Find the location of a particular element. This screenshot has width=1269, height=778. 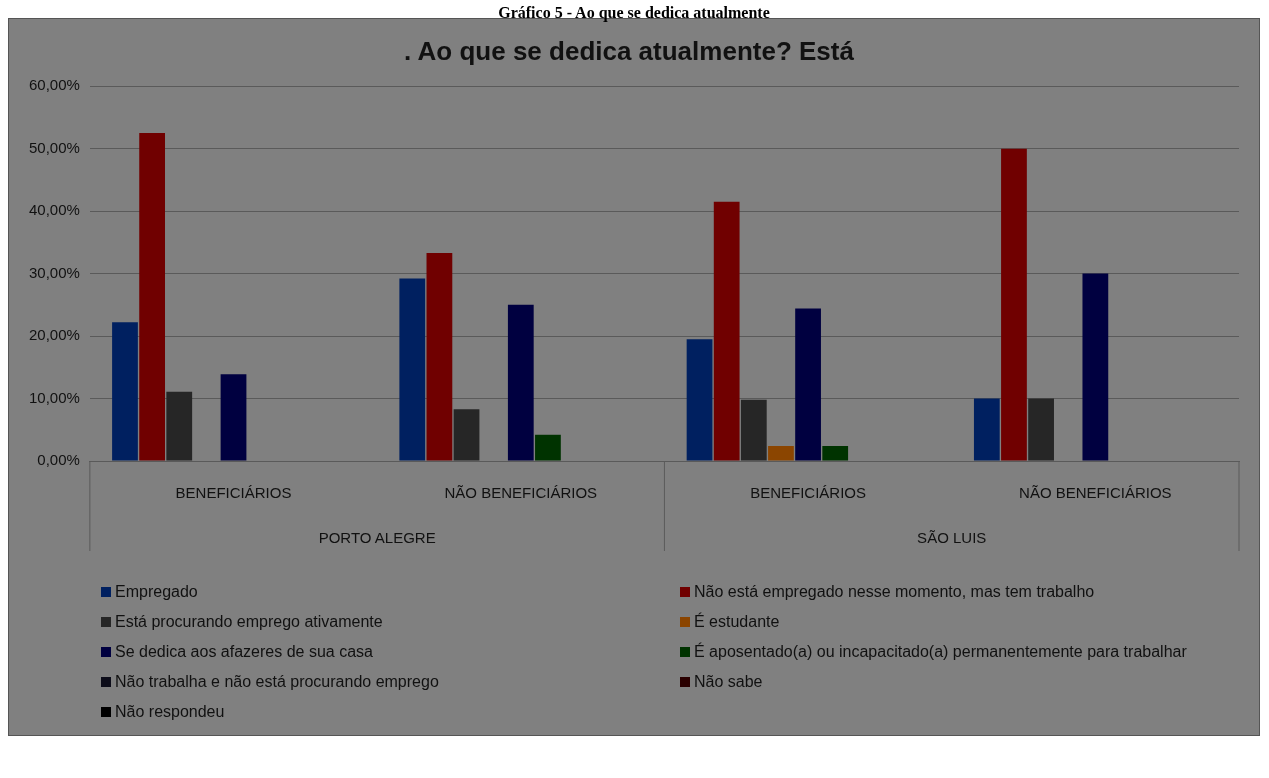

legend-label: Não sabe is located at coordinates (728, 682).